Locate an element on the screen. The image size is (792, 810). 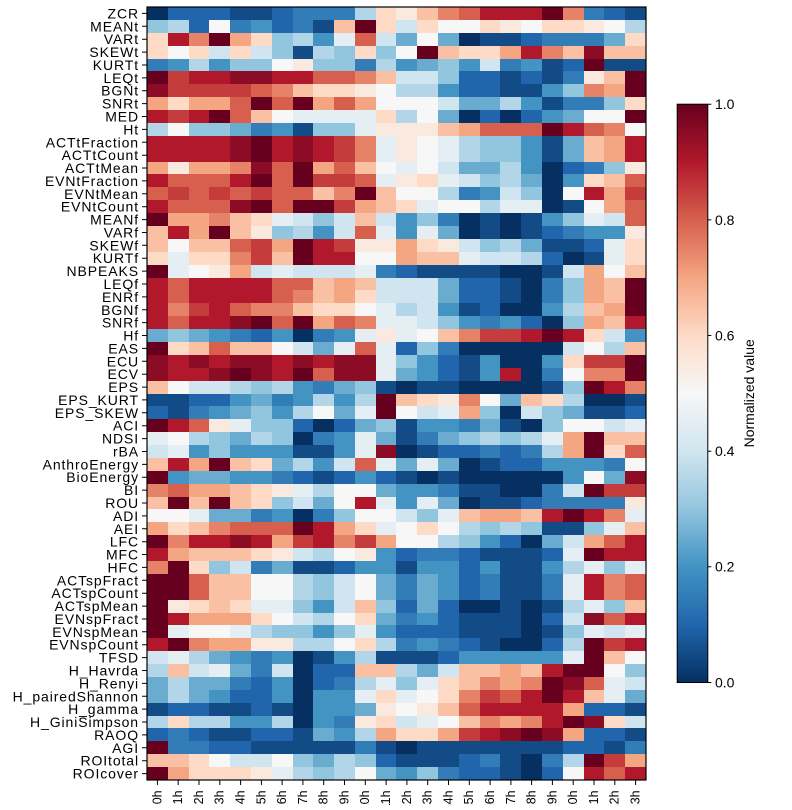
svg-text: 20h is located at coordinates (573, 797).